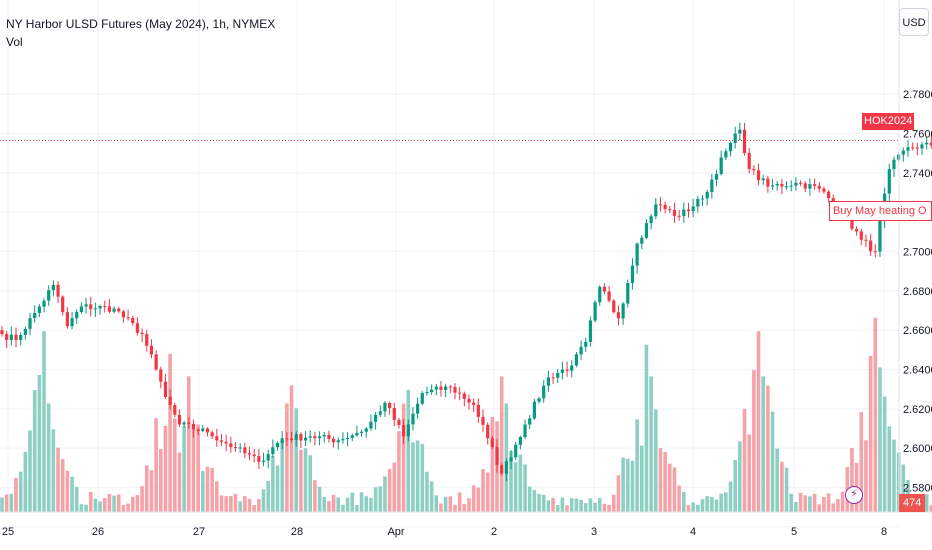 This screenshot has height=550, width=932. Describe the element at coordinates (794, 532) in the screenshot. I see `time-tick-label: 5` at that location.